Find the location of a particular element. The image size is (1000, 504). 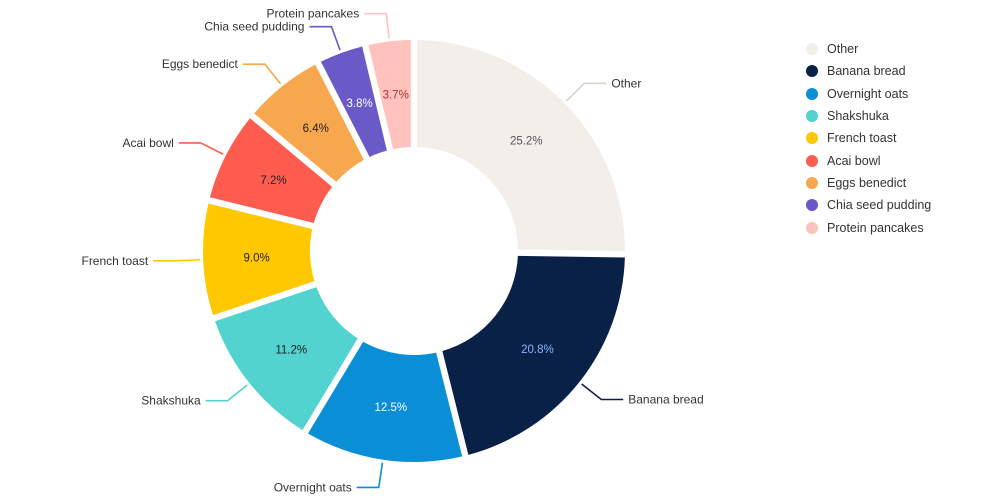

leader-line-other is located at coordinates (586, 92).